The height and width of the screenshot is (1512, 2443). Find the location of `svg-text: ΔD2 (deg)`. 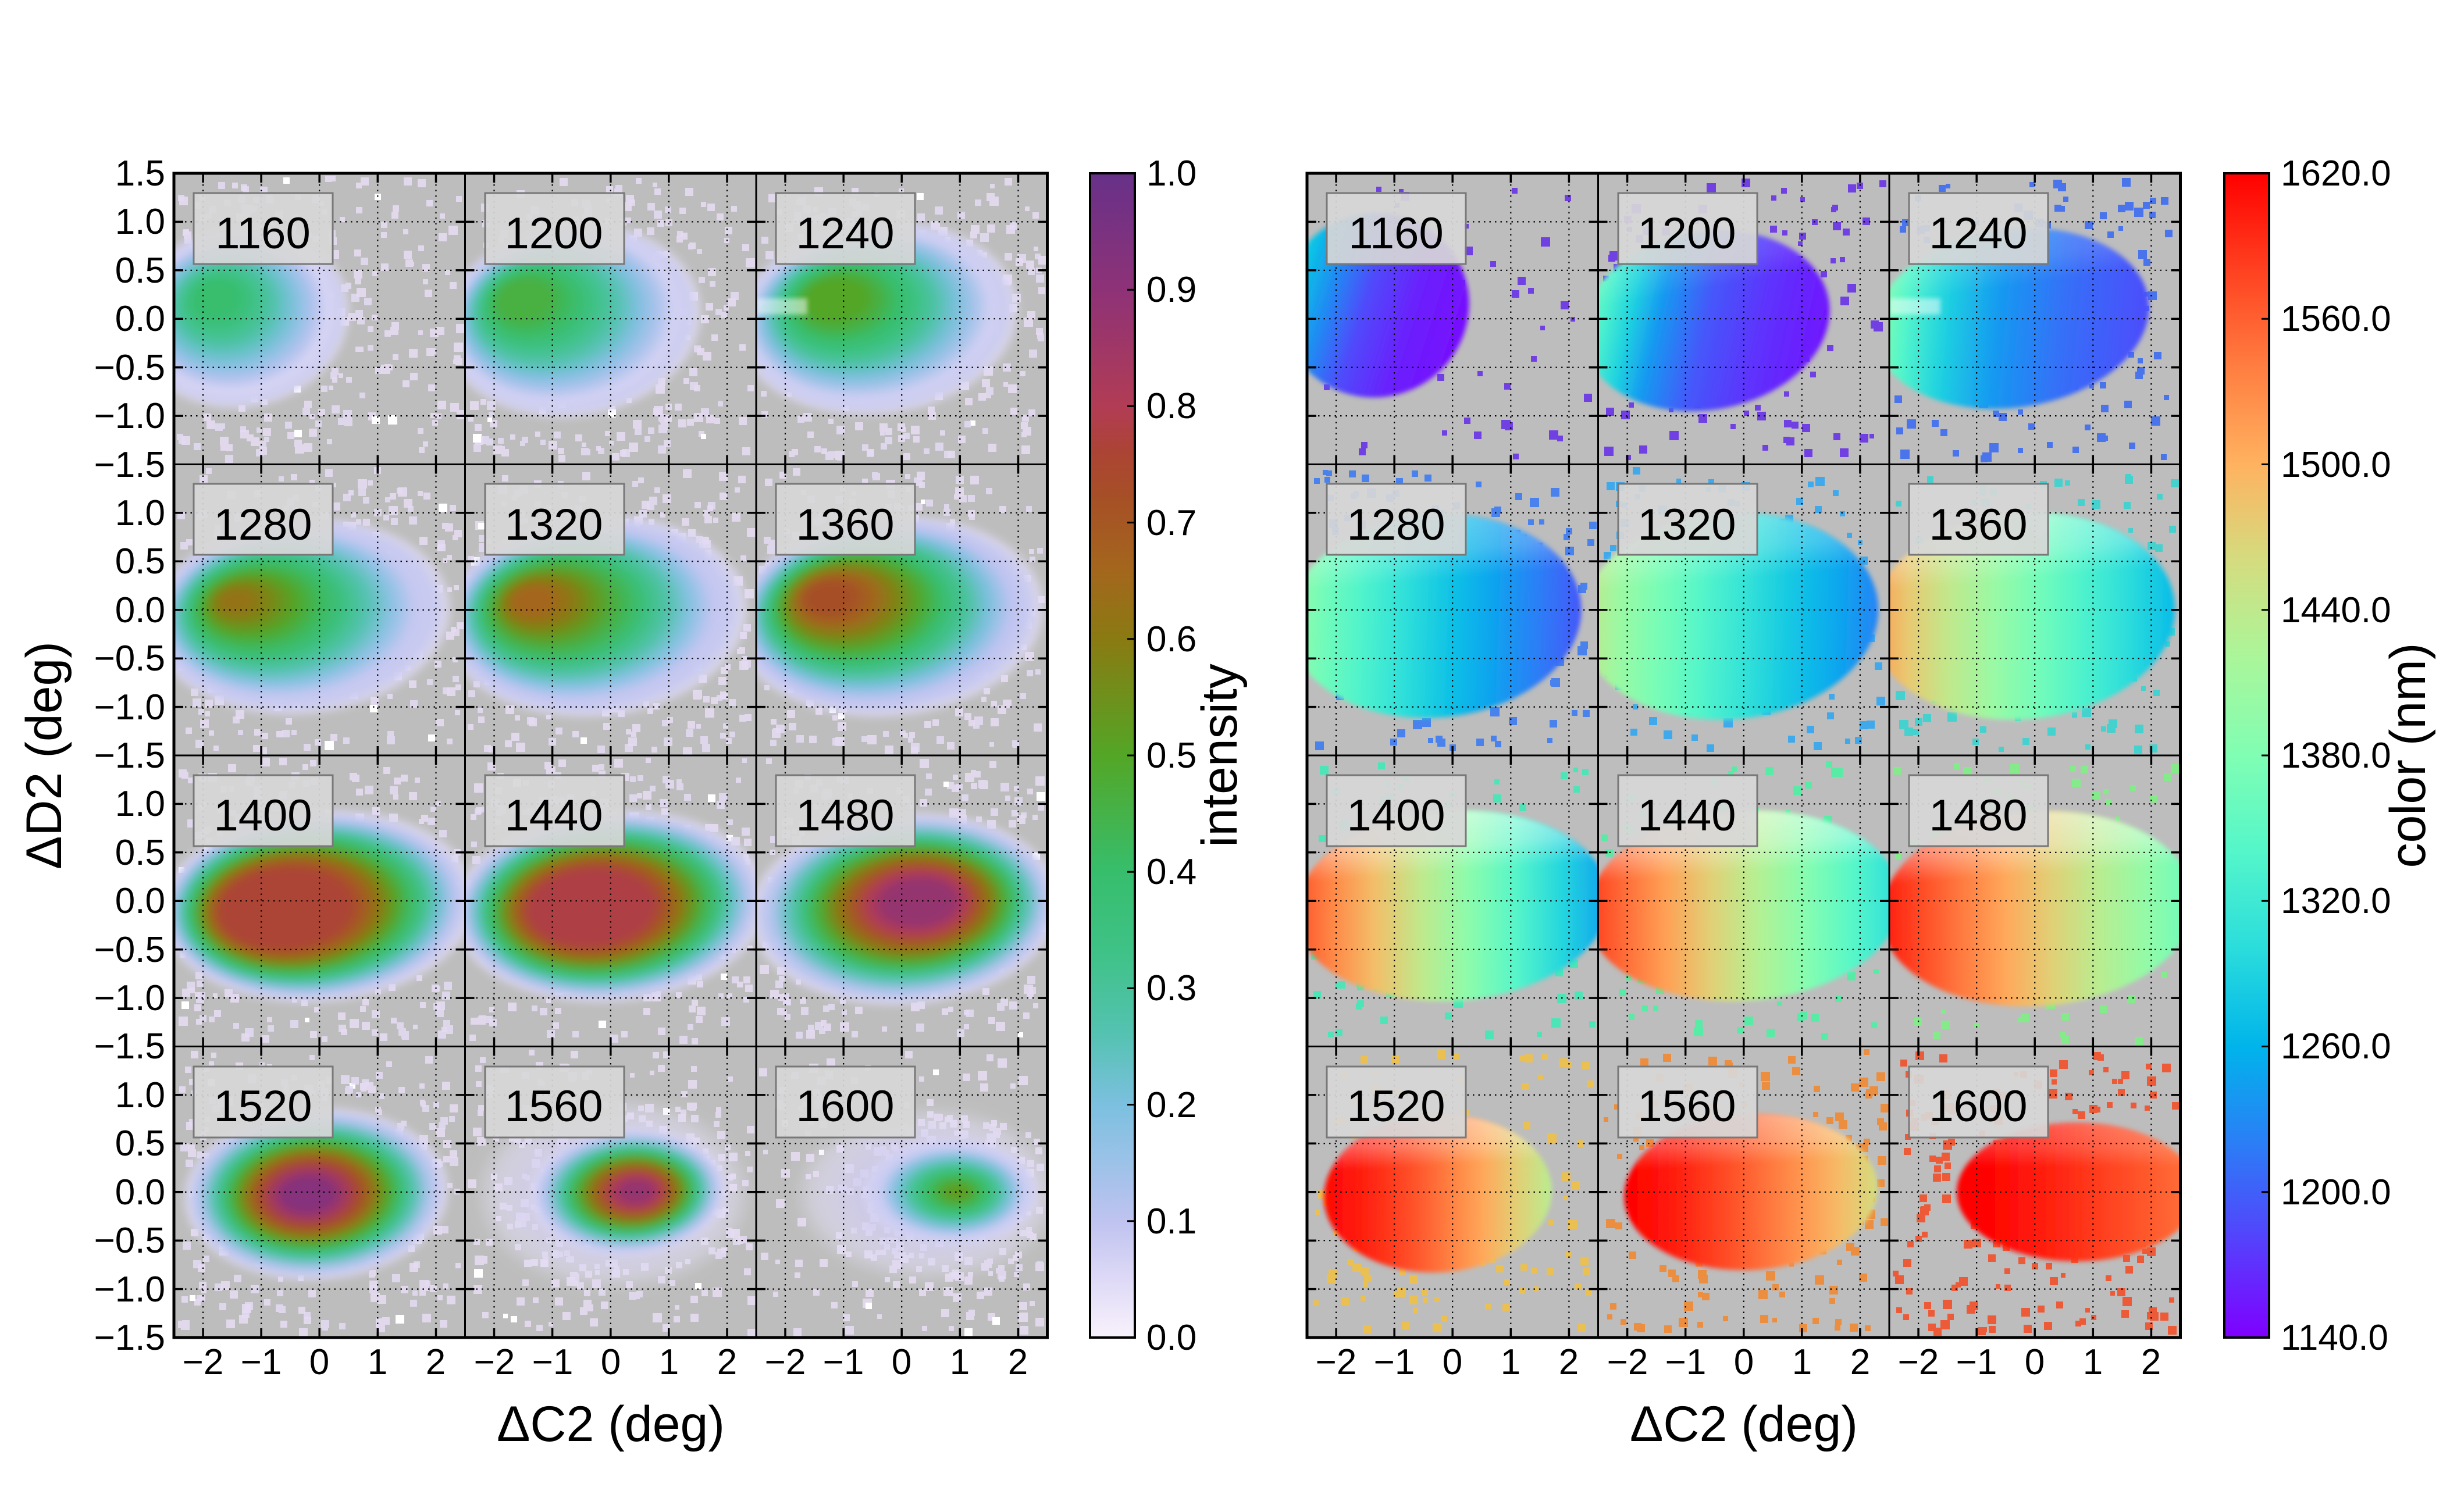

svg-text: ΔD2 (deg) is located at coordinates (44, 755).